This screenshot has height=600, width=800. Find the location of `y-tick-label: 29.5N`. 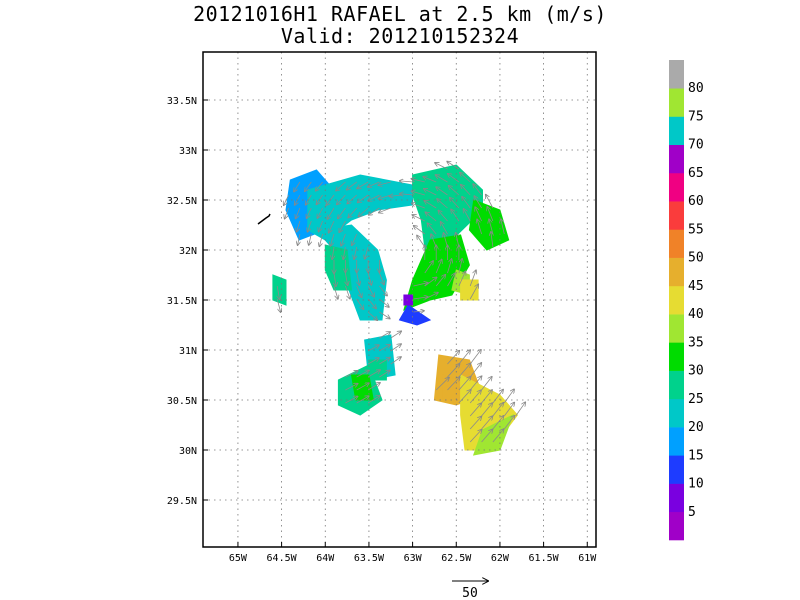

y-tick-label: 29.5N is located at coordinates (182, 501).